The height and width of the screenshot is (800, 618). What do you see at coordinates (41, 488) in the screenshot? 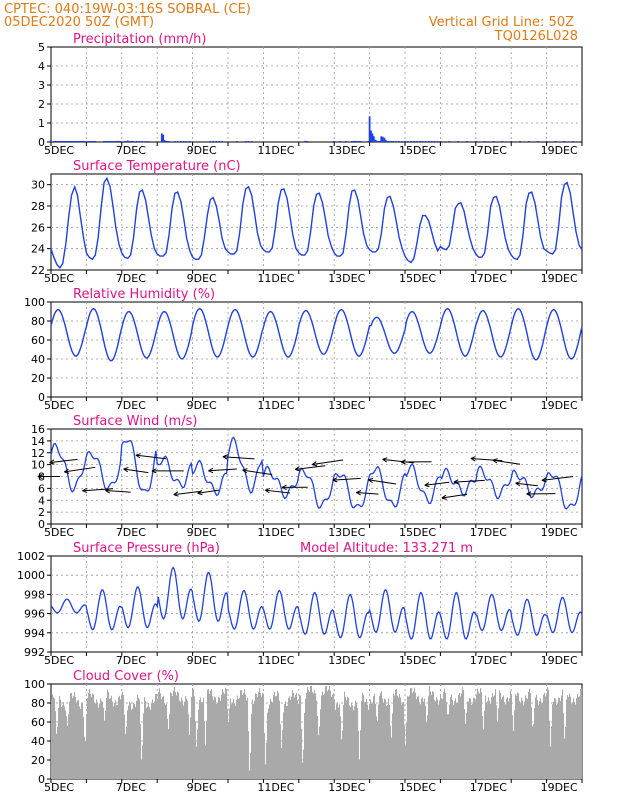
I see `y-tick-label: 6` at bounding box center [41, 488].